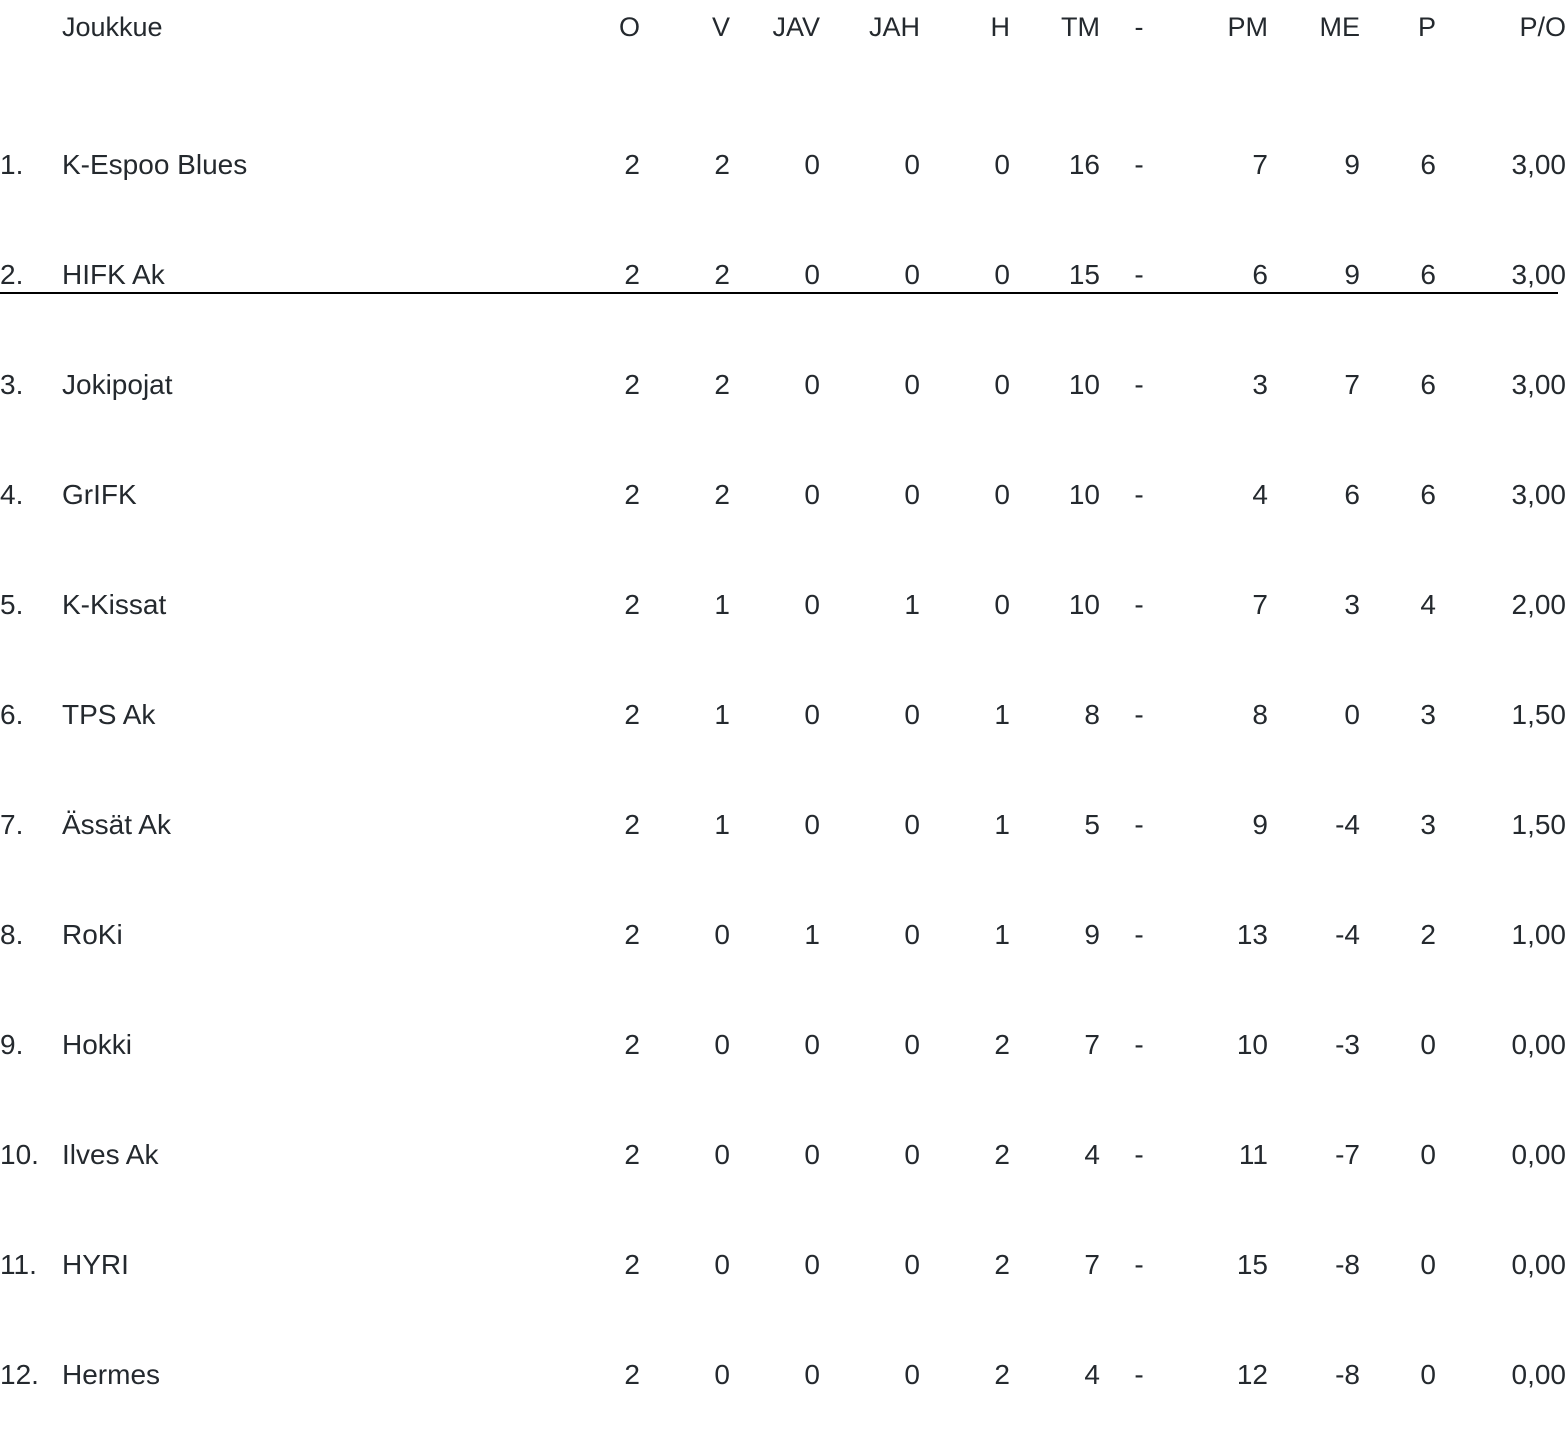  Describe the element at coordinates (1538, 714) in the screenshot. I see `points-per-game-cell: 1,50` at that location.